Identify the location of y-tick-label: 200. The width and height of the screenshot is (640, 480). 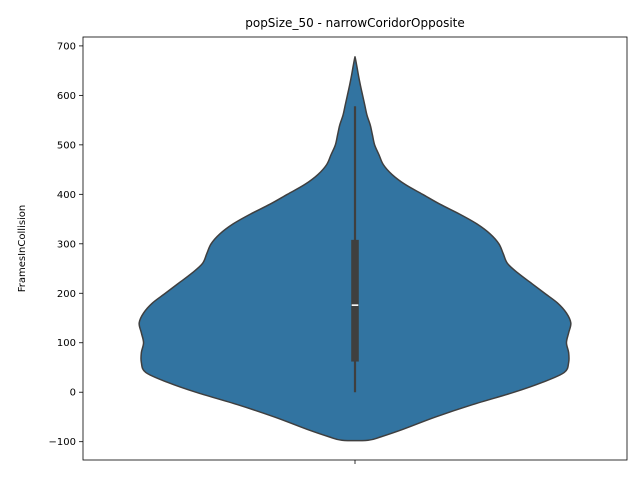
(66, 294).